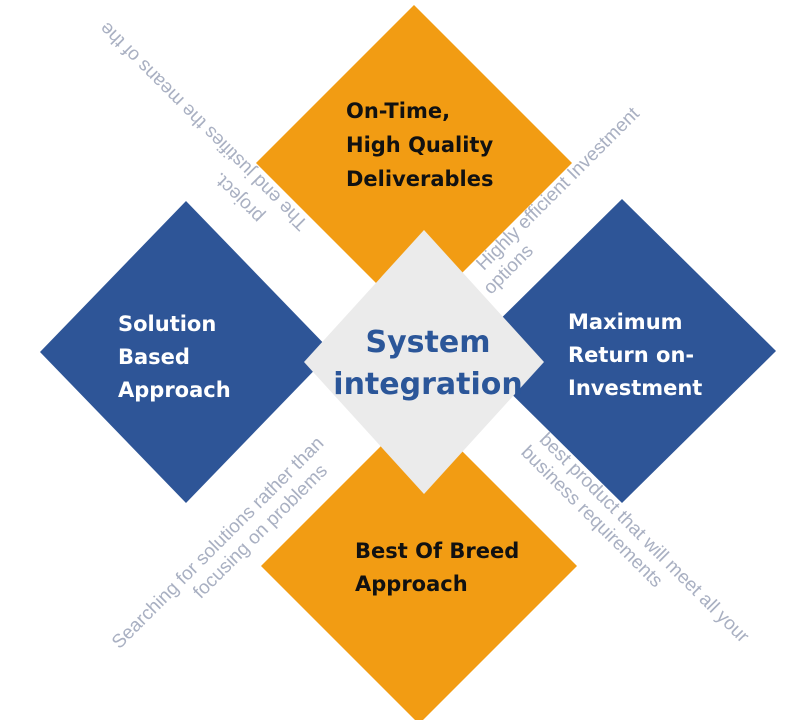 The image size is (810, 720). Describe the element at coordinates (419, 145) in the screenshot. I see `top-label-line2: High Quality` at that location.